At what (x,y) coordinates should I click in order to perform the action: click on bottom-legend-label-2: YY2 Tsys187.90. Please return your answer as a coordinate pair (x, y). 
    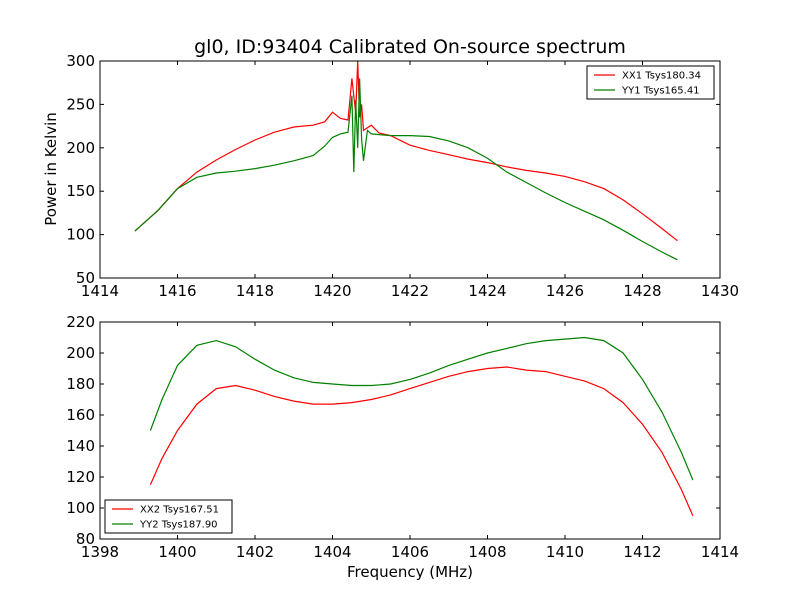
    Looking at the image, I should click on (178, 525).